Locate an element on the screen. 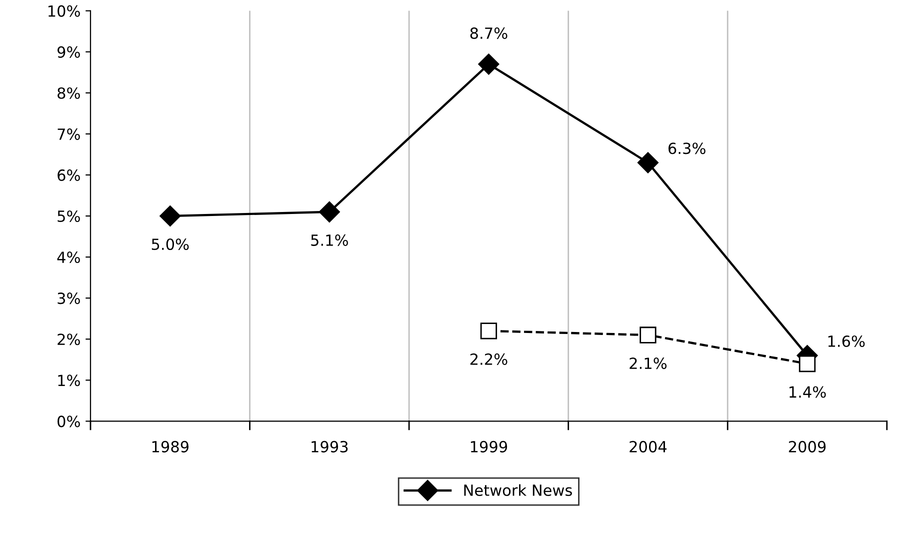  x-tick-label: 1999 is located at coordinates (489, 446).